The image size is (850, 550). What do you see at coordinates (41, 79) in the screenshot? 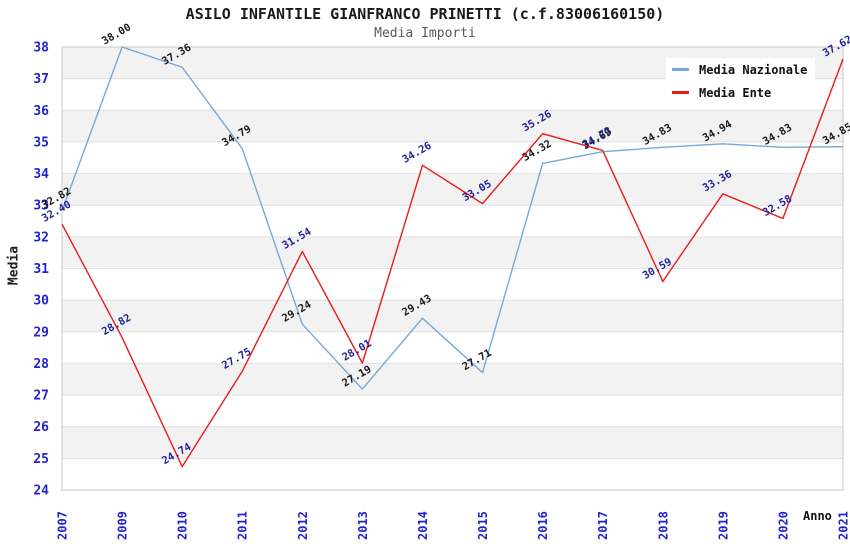
I see `y-tick-label: 37` at bounding box center [41, 79].